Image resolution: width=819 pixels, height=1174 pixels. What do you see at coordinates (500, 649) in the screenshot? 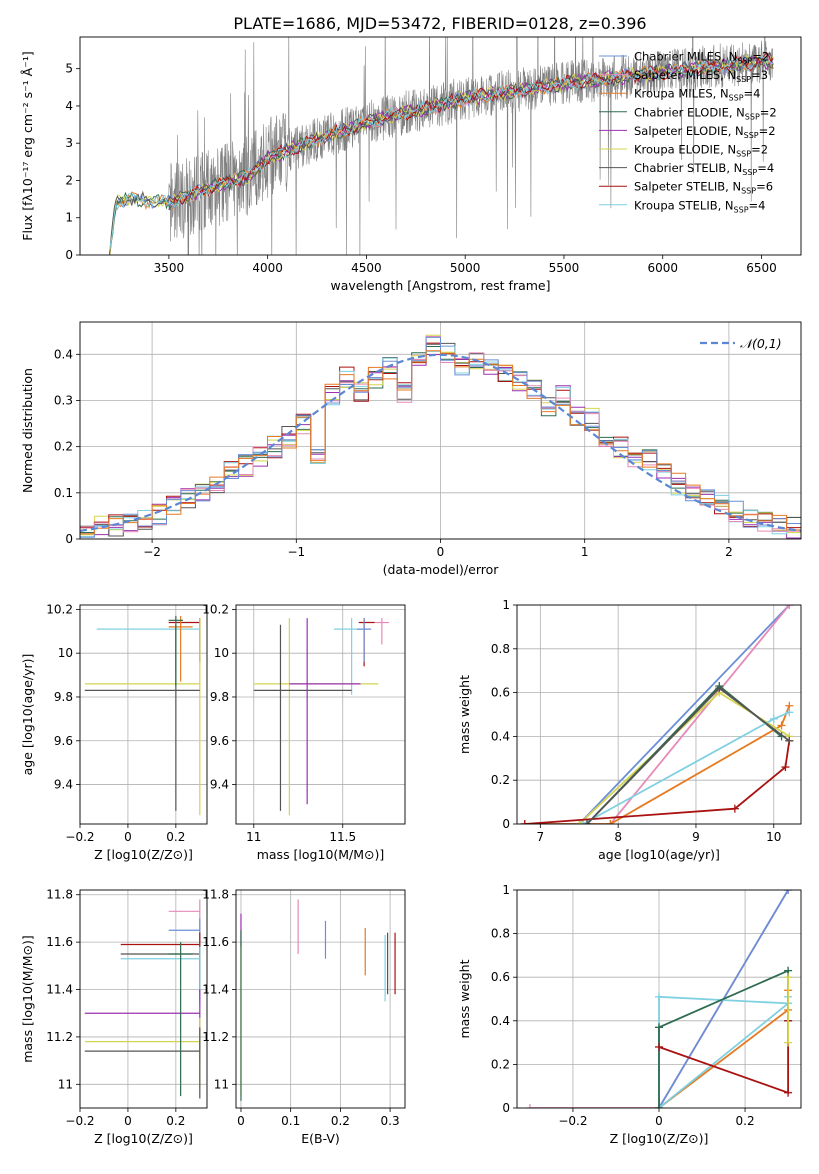
I see `y-tick-label: 0.8` at bounding box center [500, 649].